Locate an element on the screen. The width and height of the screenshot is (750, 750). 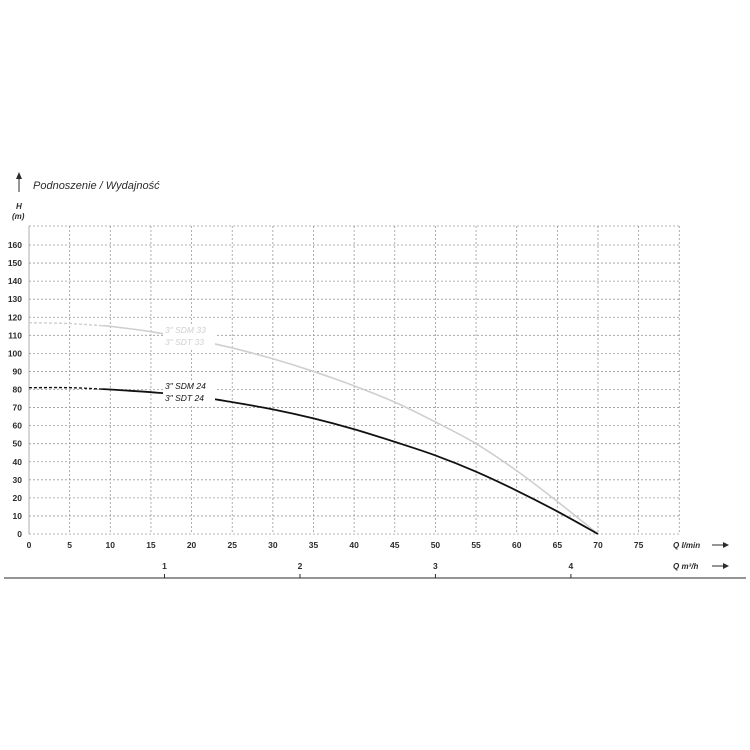
y-tick-label: 90 is located at coordinates (18, 371).